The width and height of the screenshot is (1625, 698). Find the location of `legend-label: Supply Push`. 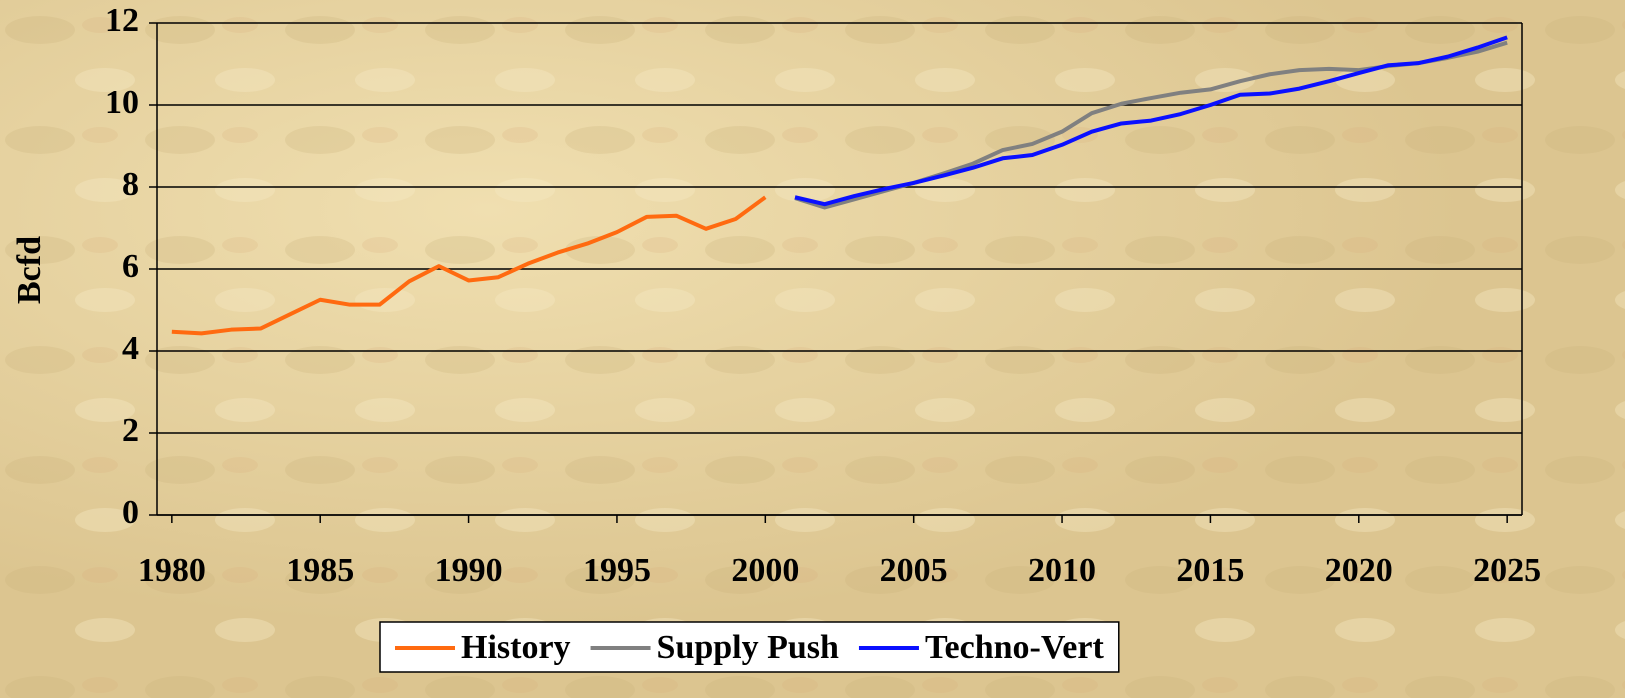

legend-label: Supply Push is located at coordinates (748, 647).